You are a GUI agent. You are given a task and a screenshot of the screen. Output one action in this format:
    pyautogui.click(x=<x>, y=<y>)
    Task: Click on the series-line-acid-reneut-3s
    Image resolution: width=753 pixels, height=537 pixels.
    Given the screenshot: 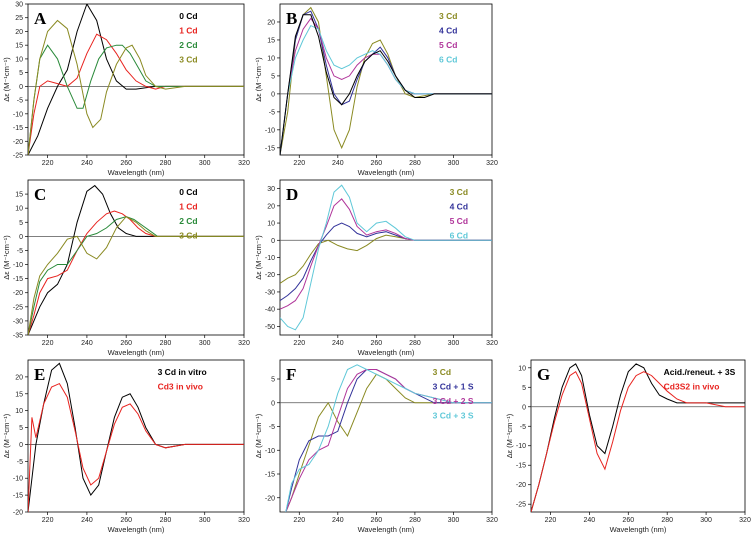 What is the action you would take?
    pyautogui.click(x=638, y=437)
    